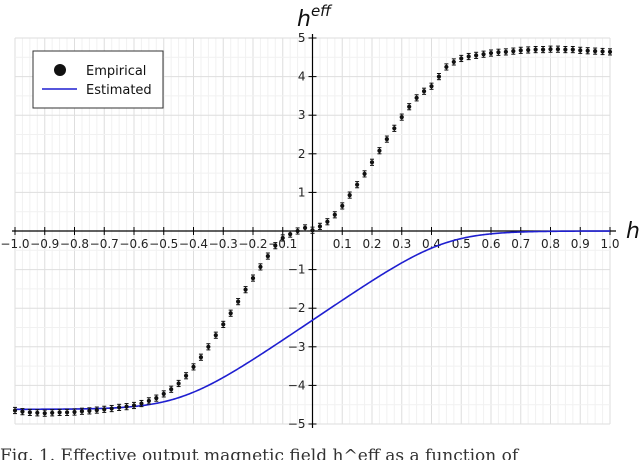  I want to click on x-tick-label: 0.9, so click(580, 244).